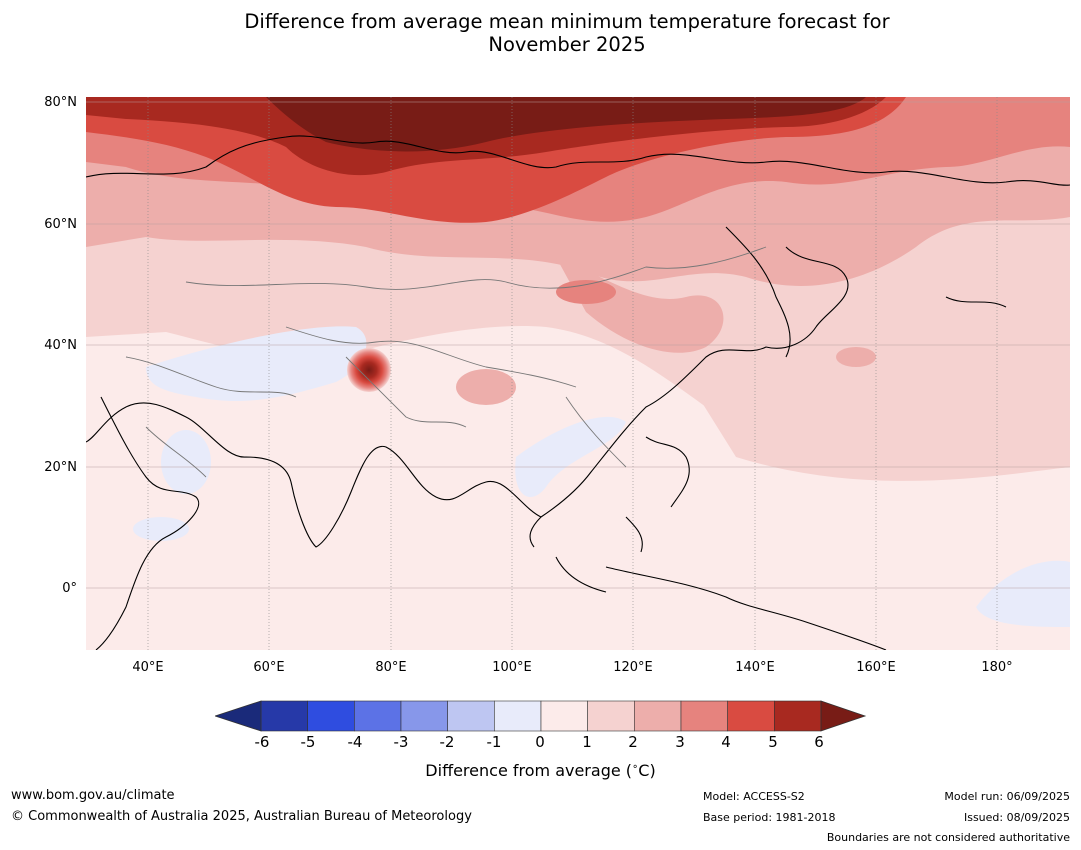 The width and height of the screenshot is (1081, 850). I want to click on colorbar-tick: 3, so click(680, 742).